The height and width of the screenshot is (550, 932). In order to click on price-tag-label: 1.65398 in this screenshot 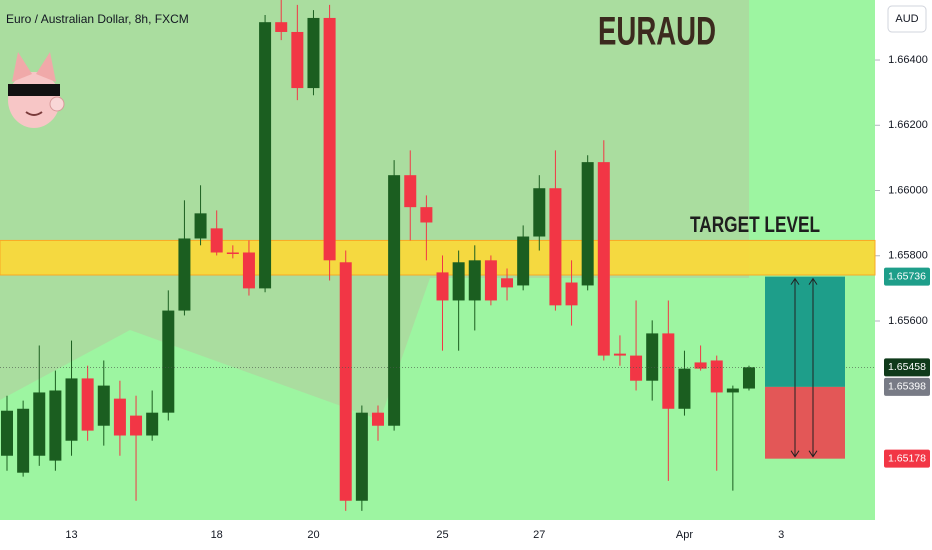, I will do `click(907, 387)`.